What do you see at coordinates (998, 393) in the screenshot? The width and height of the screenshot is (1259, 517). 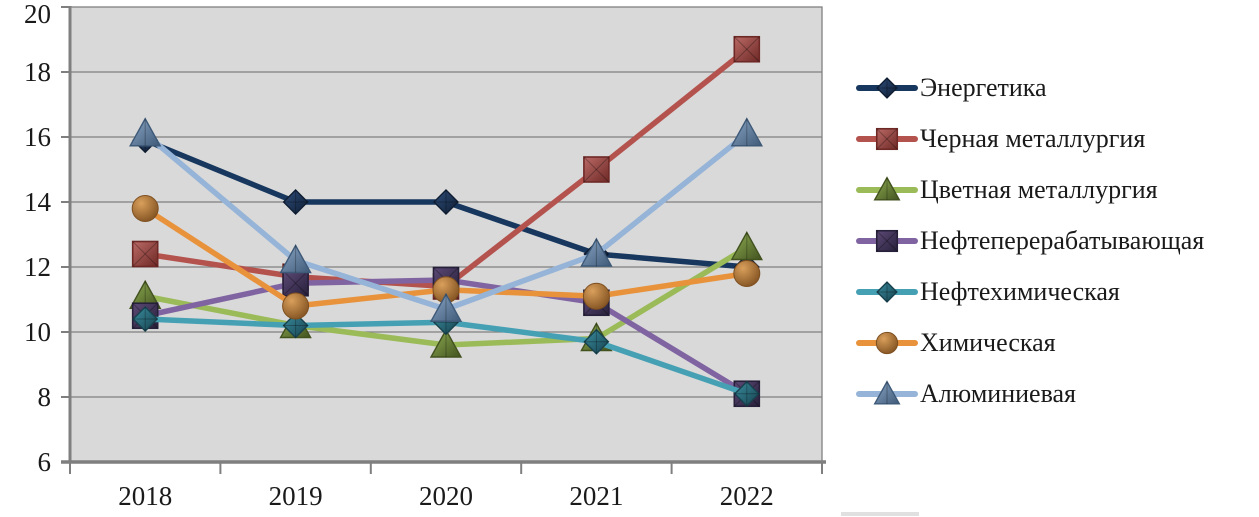 I see `legend-label: Алюминиевая` at bounding box center [998, 393].